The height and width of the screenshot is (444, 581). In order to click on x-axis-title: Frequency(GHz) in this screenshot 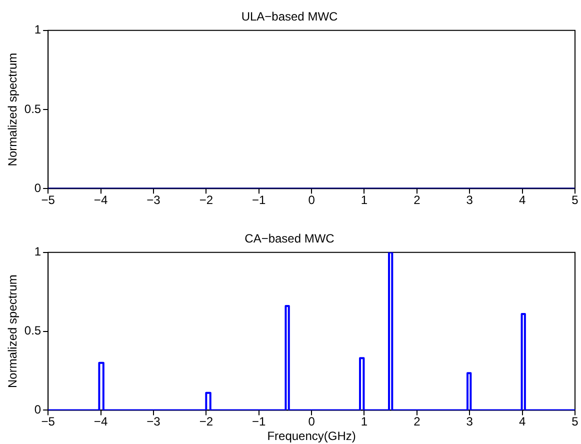, I will do `click(311, 436)`.